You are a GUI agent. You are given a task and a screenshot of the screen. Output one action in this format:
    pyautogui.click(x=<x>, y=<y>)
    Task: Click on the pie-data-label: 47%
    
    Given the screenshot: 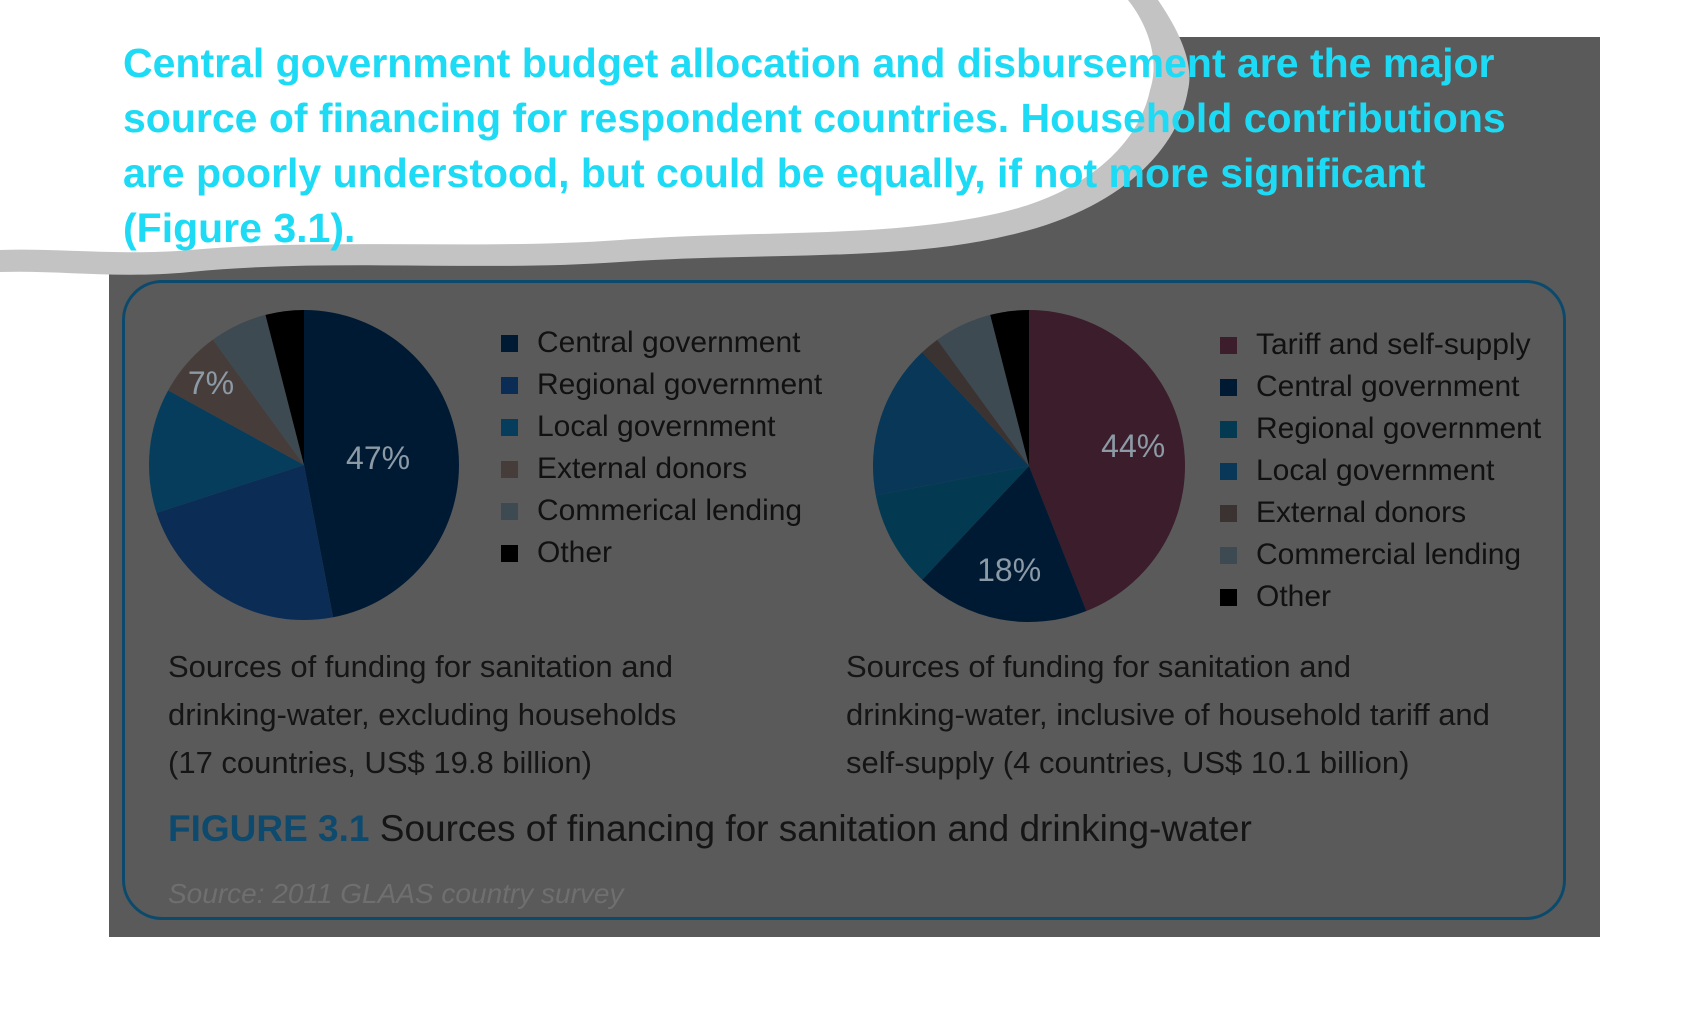 What is the action you would take?
    pyautogui.click(x=378, y=458)
    